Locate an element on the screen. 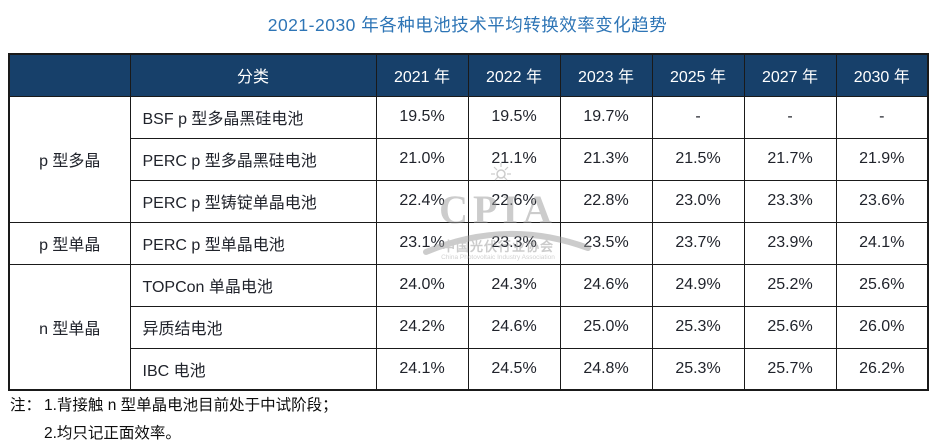 This screenshot has width=935, height=448. cell-value: 24.3% is located at coordinates (514, 285).